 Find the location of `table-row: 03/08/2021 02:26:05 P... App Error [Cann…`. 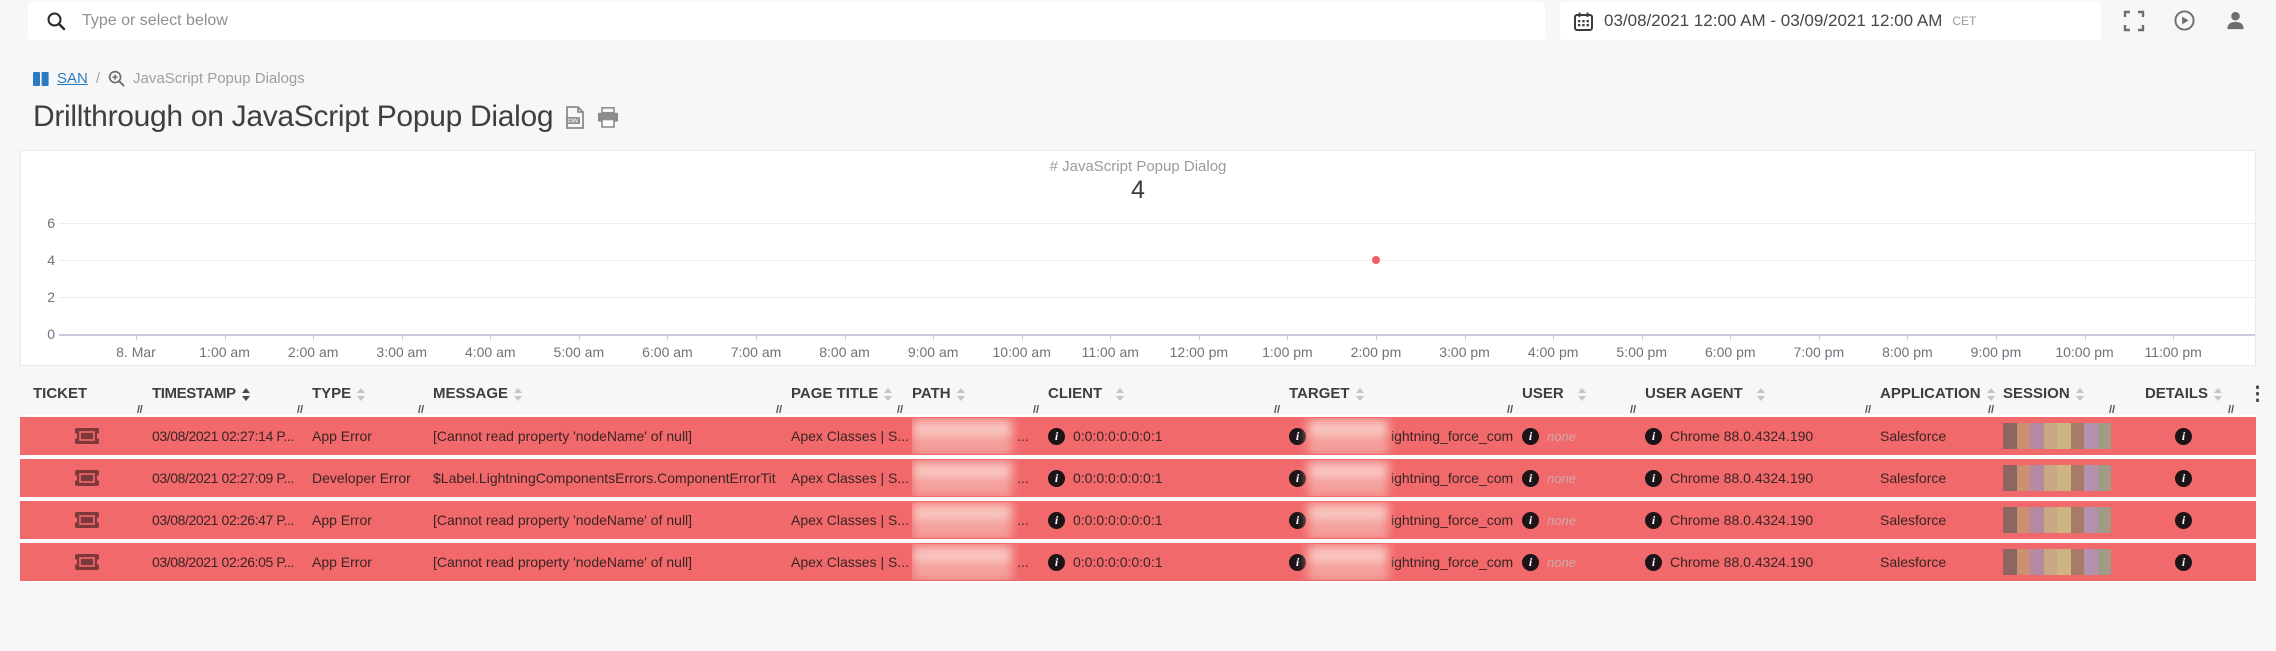

table-row: 03/08/2021 02:26:05 P... App Error [Cann… is located at coordinates (1138, 562).